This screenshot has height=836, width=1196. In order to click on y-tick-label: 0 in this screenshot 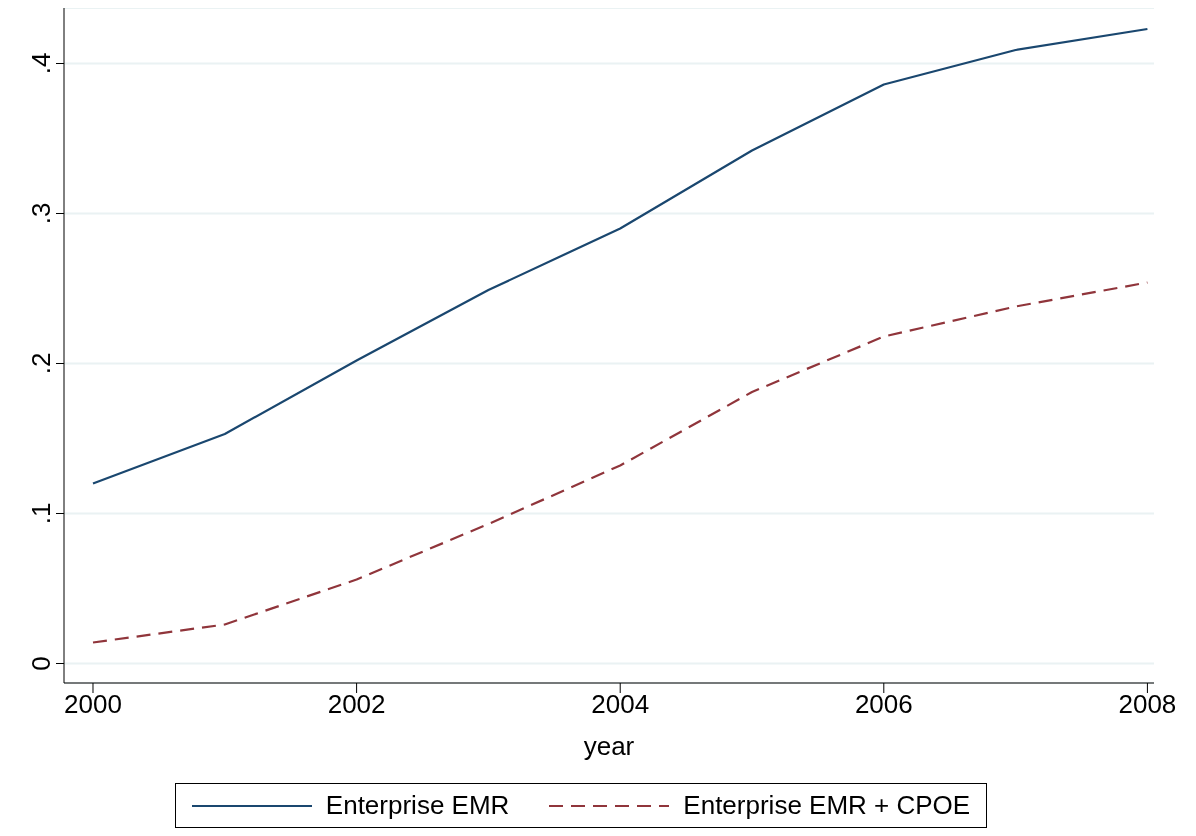, I will do `click(41, 663)`.